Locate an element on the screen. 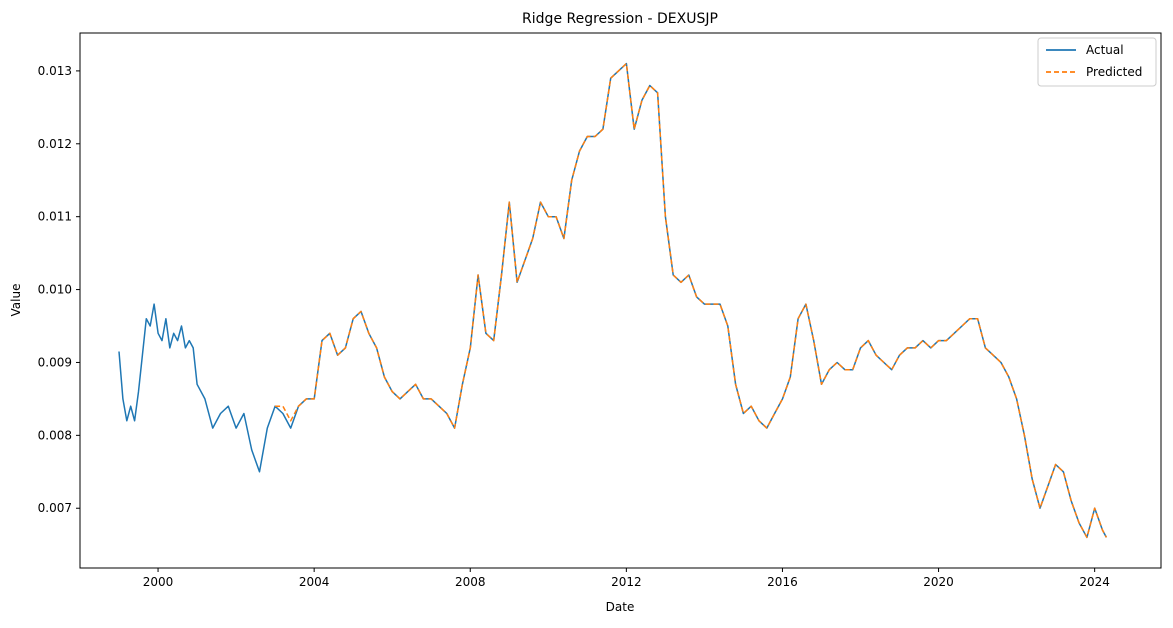 Image resolution: width=1173 pixels, height=628 pixels. x-tick-label: 2004 is located at coordinates (314, 582).